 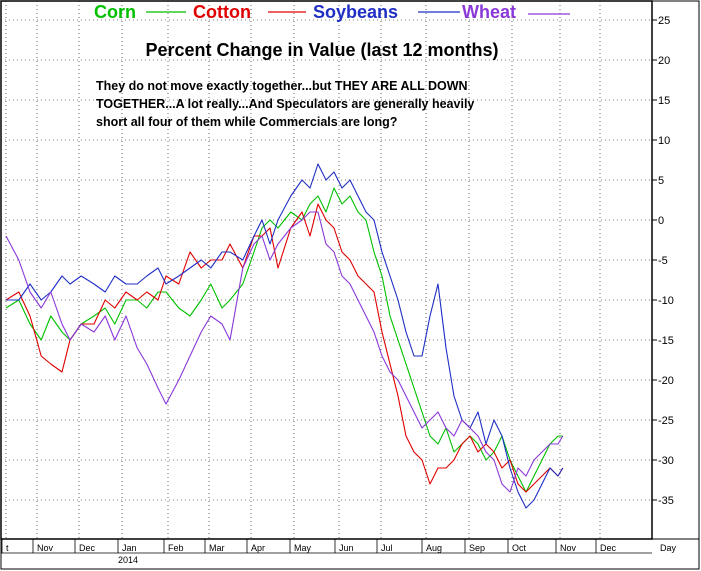 I want to click on y-tick-label: 20, so click(x=664, y=61).